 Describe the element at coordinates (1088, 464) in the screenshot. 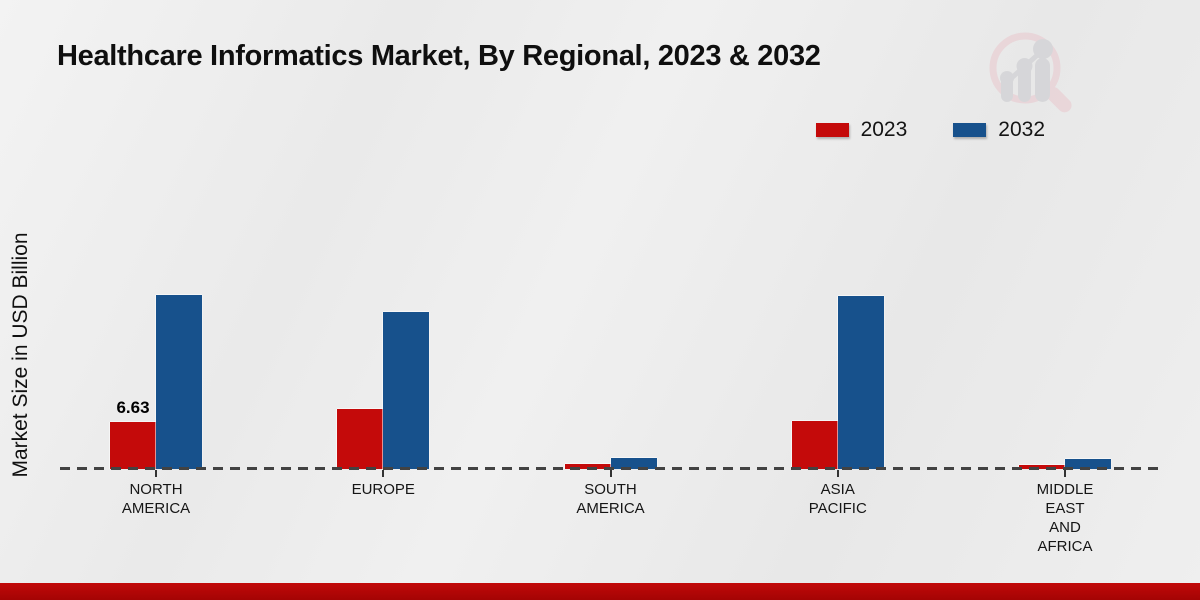

I see `bar-2032-middle-east-and-africa` at that location.